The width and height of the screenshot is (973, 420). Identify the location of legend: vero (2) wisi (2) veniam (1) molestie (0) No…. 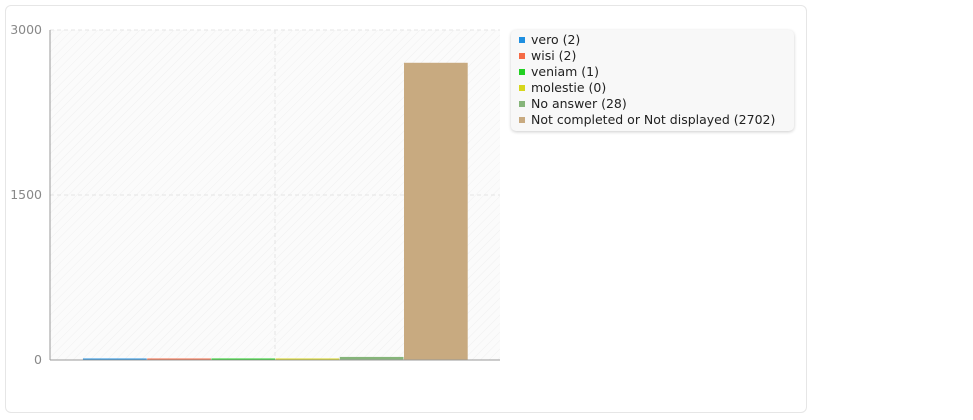
(652, 80).